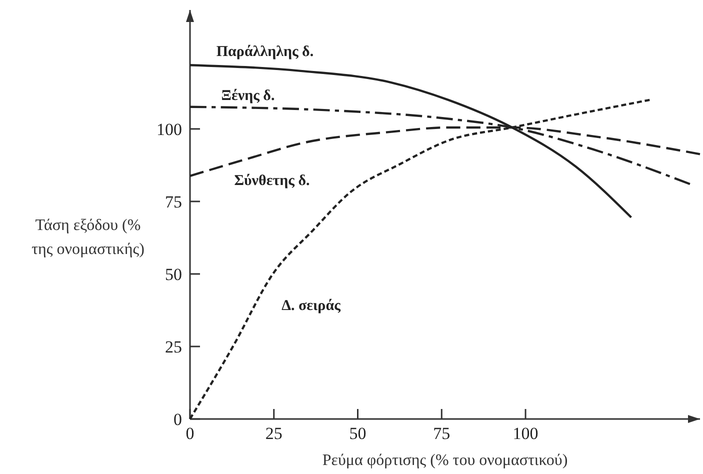 This screenshot has height=474, width=703. I want to click on y-tick-label: 50, so click(173, 274).